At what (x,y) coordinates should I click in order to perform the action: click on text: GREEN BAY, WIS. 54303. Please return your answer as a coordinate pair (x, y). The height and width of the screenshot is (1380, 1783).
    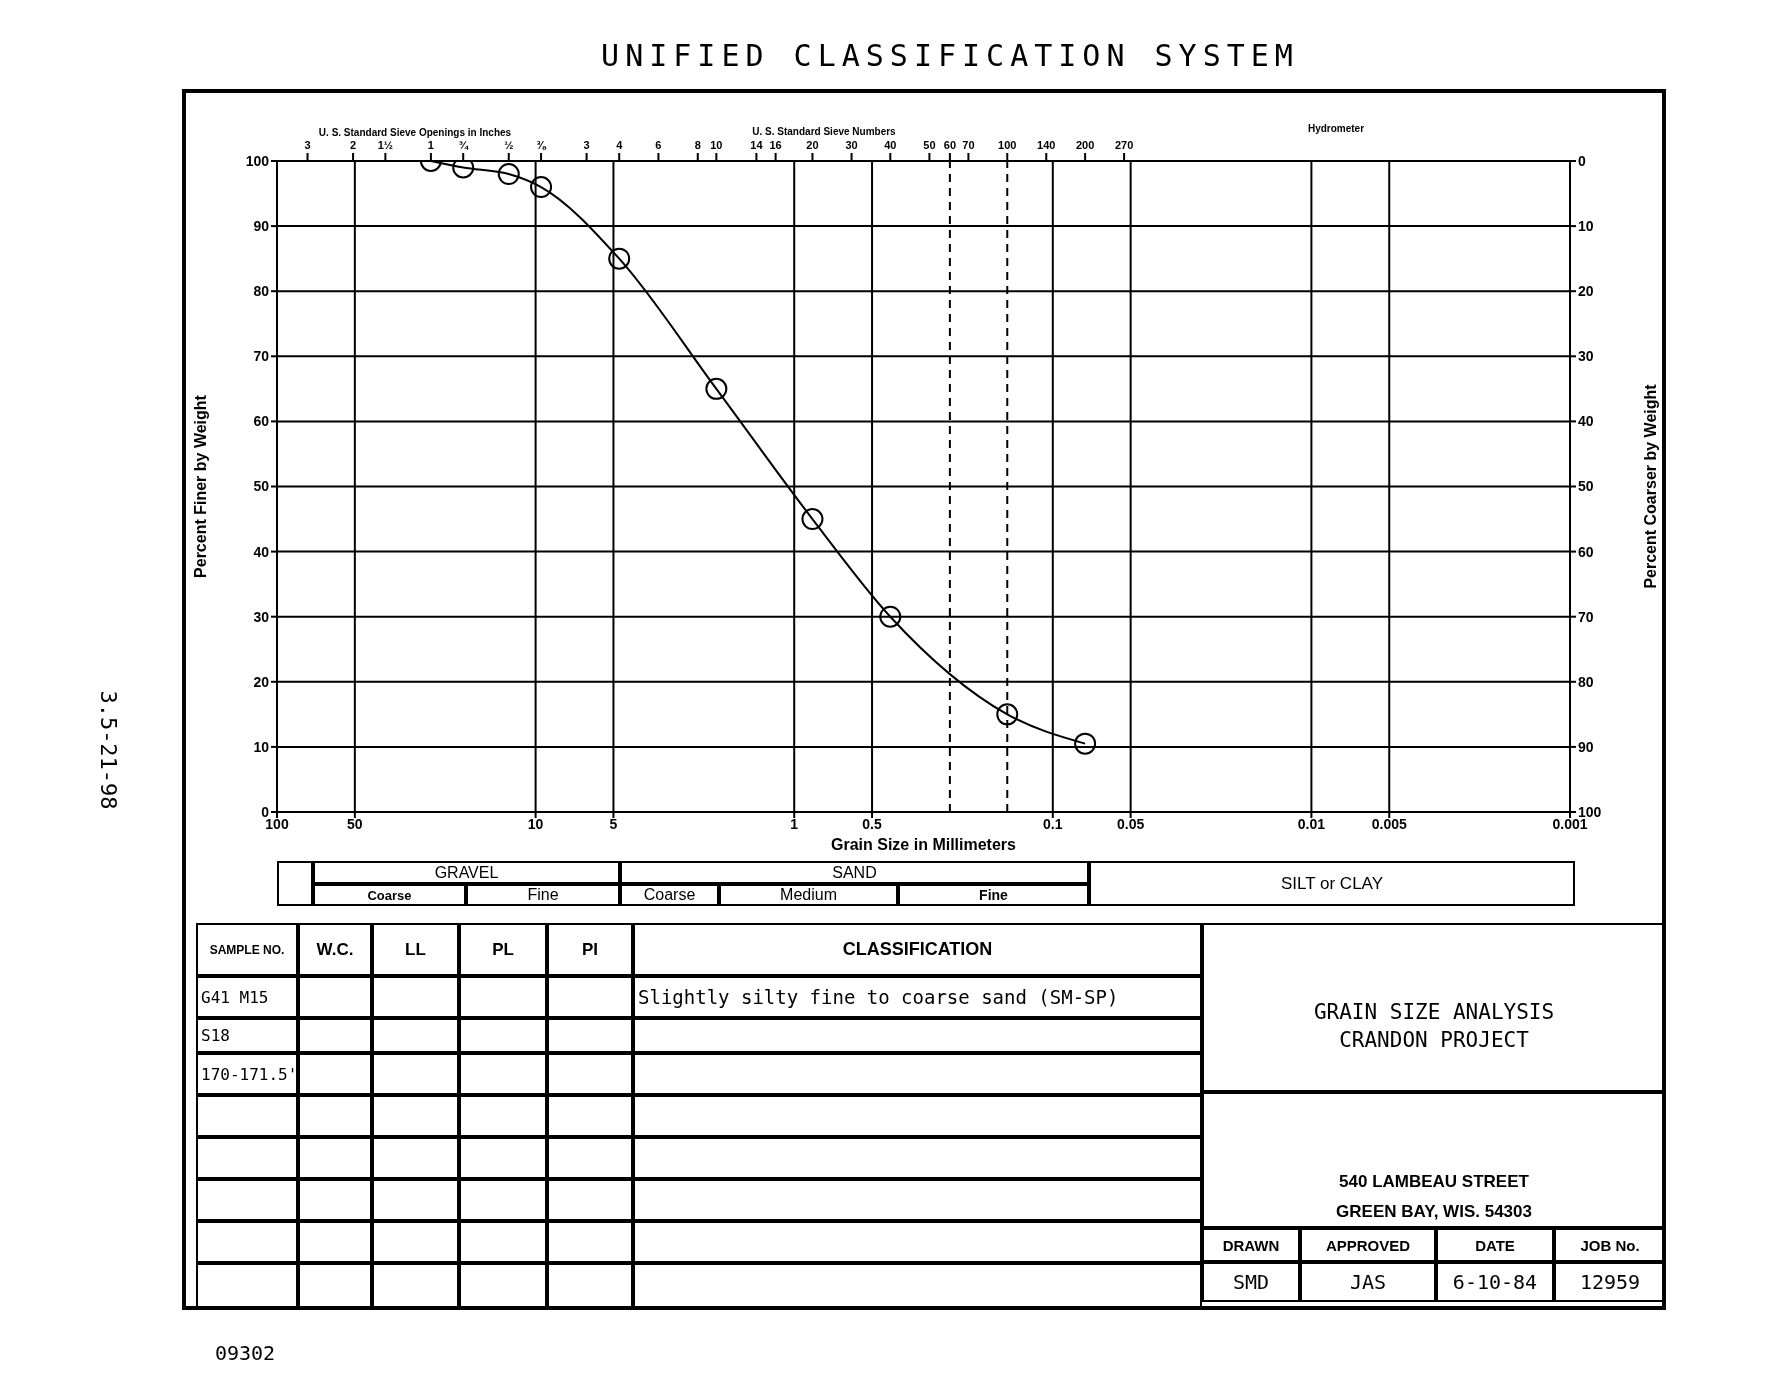
    Looking at the image, I should click on (1434, 1212).